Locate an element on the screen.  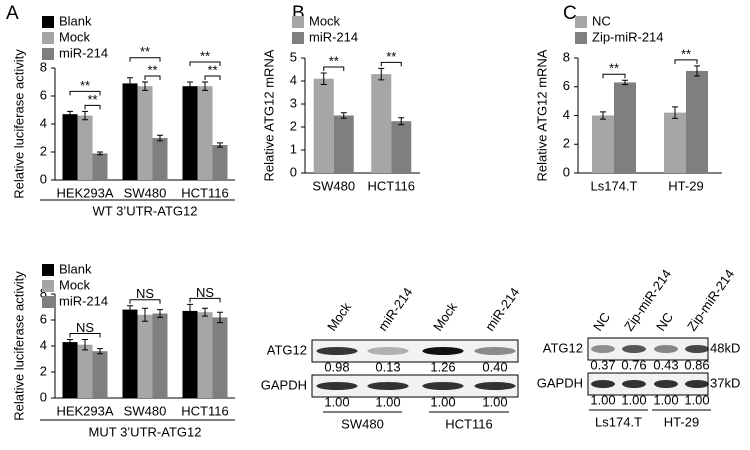
quant-label: 0.76 is located at coordinates (633, 364).